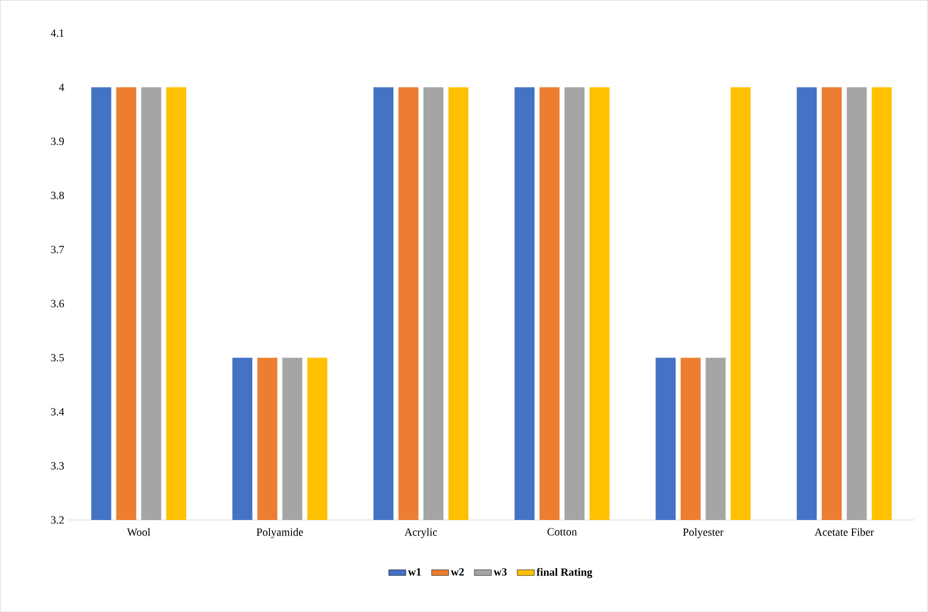 The width and height of the screenshot is (928, 612). I want to click on x-tick-label: Acetate Fiber, so click(844, 532).